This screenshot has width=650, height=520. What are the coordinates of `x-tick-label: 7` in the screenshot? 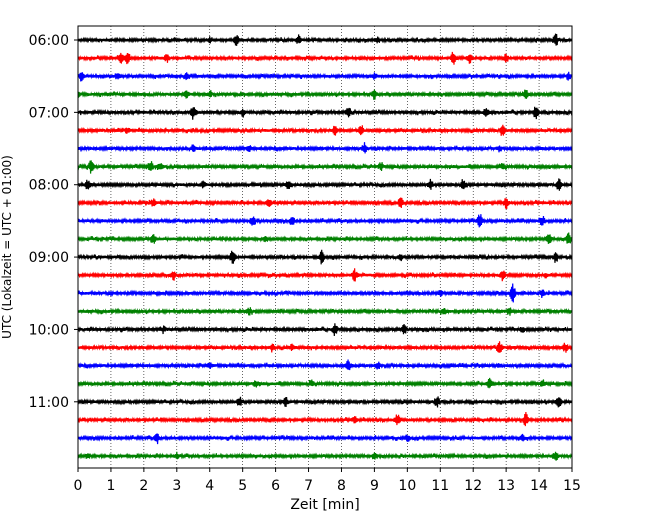 It's located at (308, 486).